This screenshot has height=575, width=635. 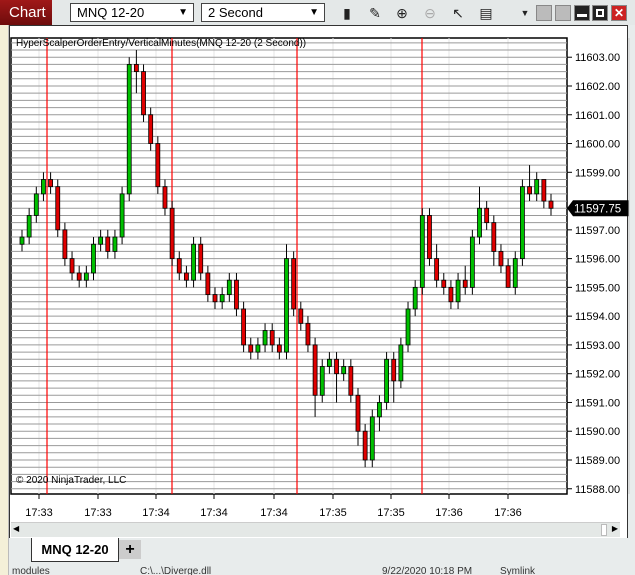 I want to click on properties-icon: ▤, so click(x=486, y=13).